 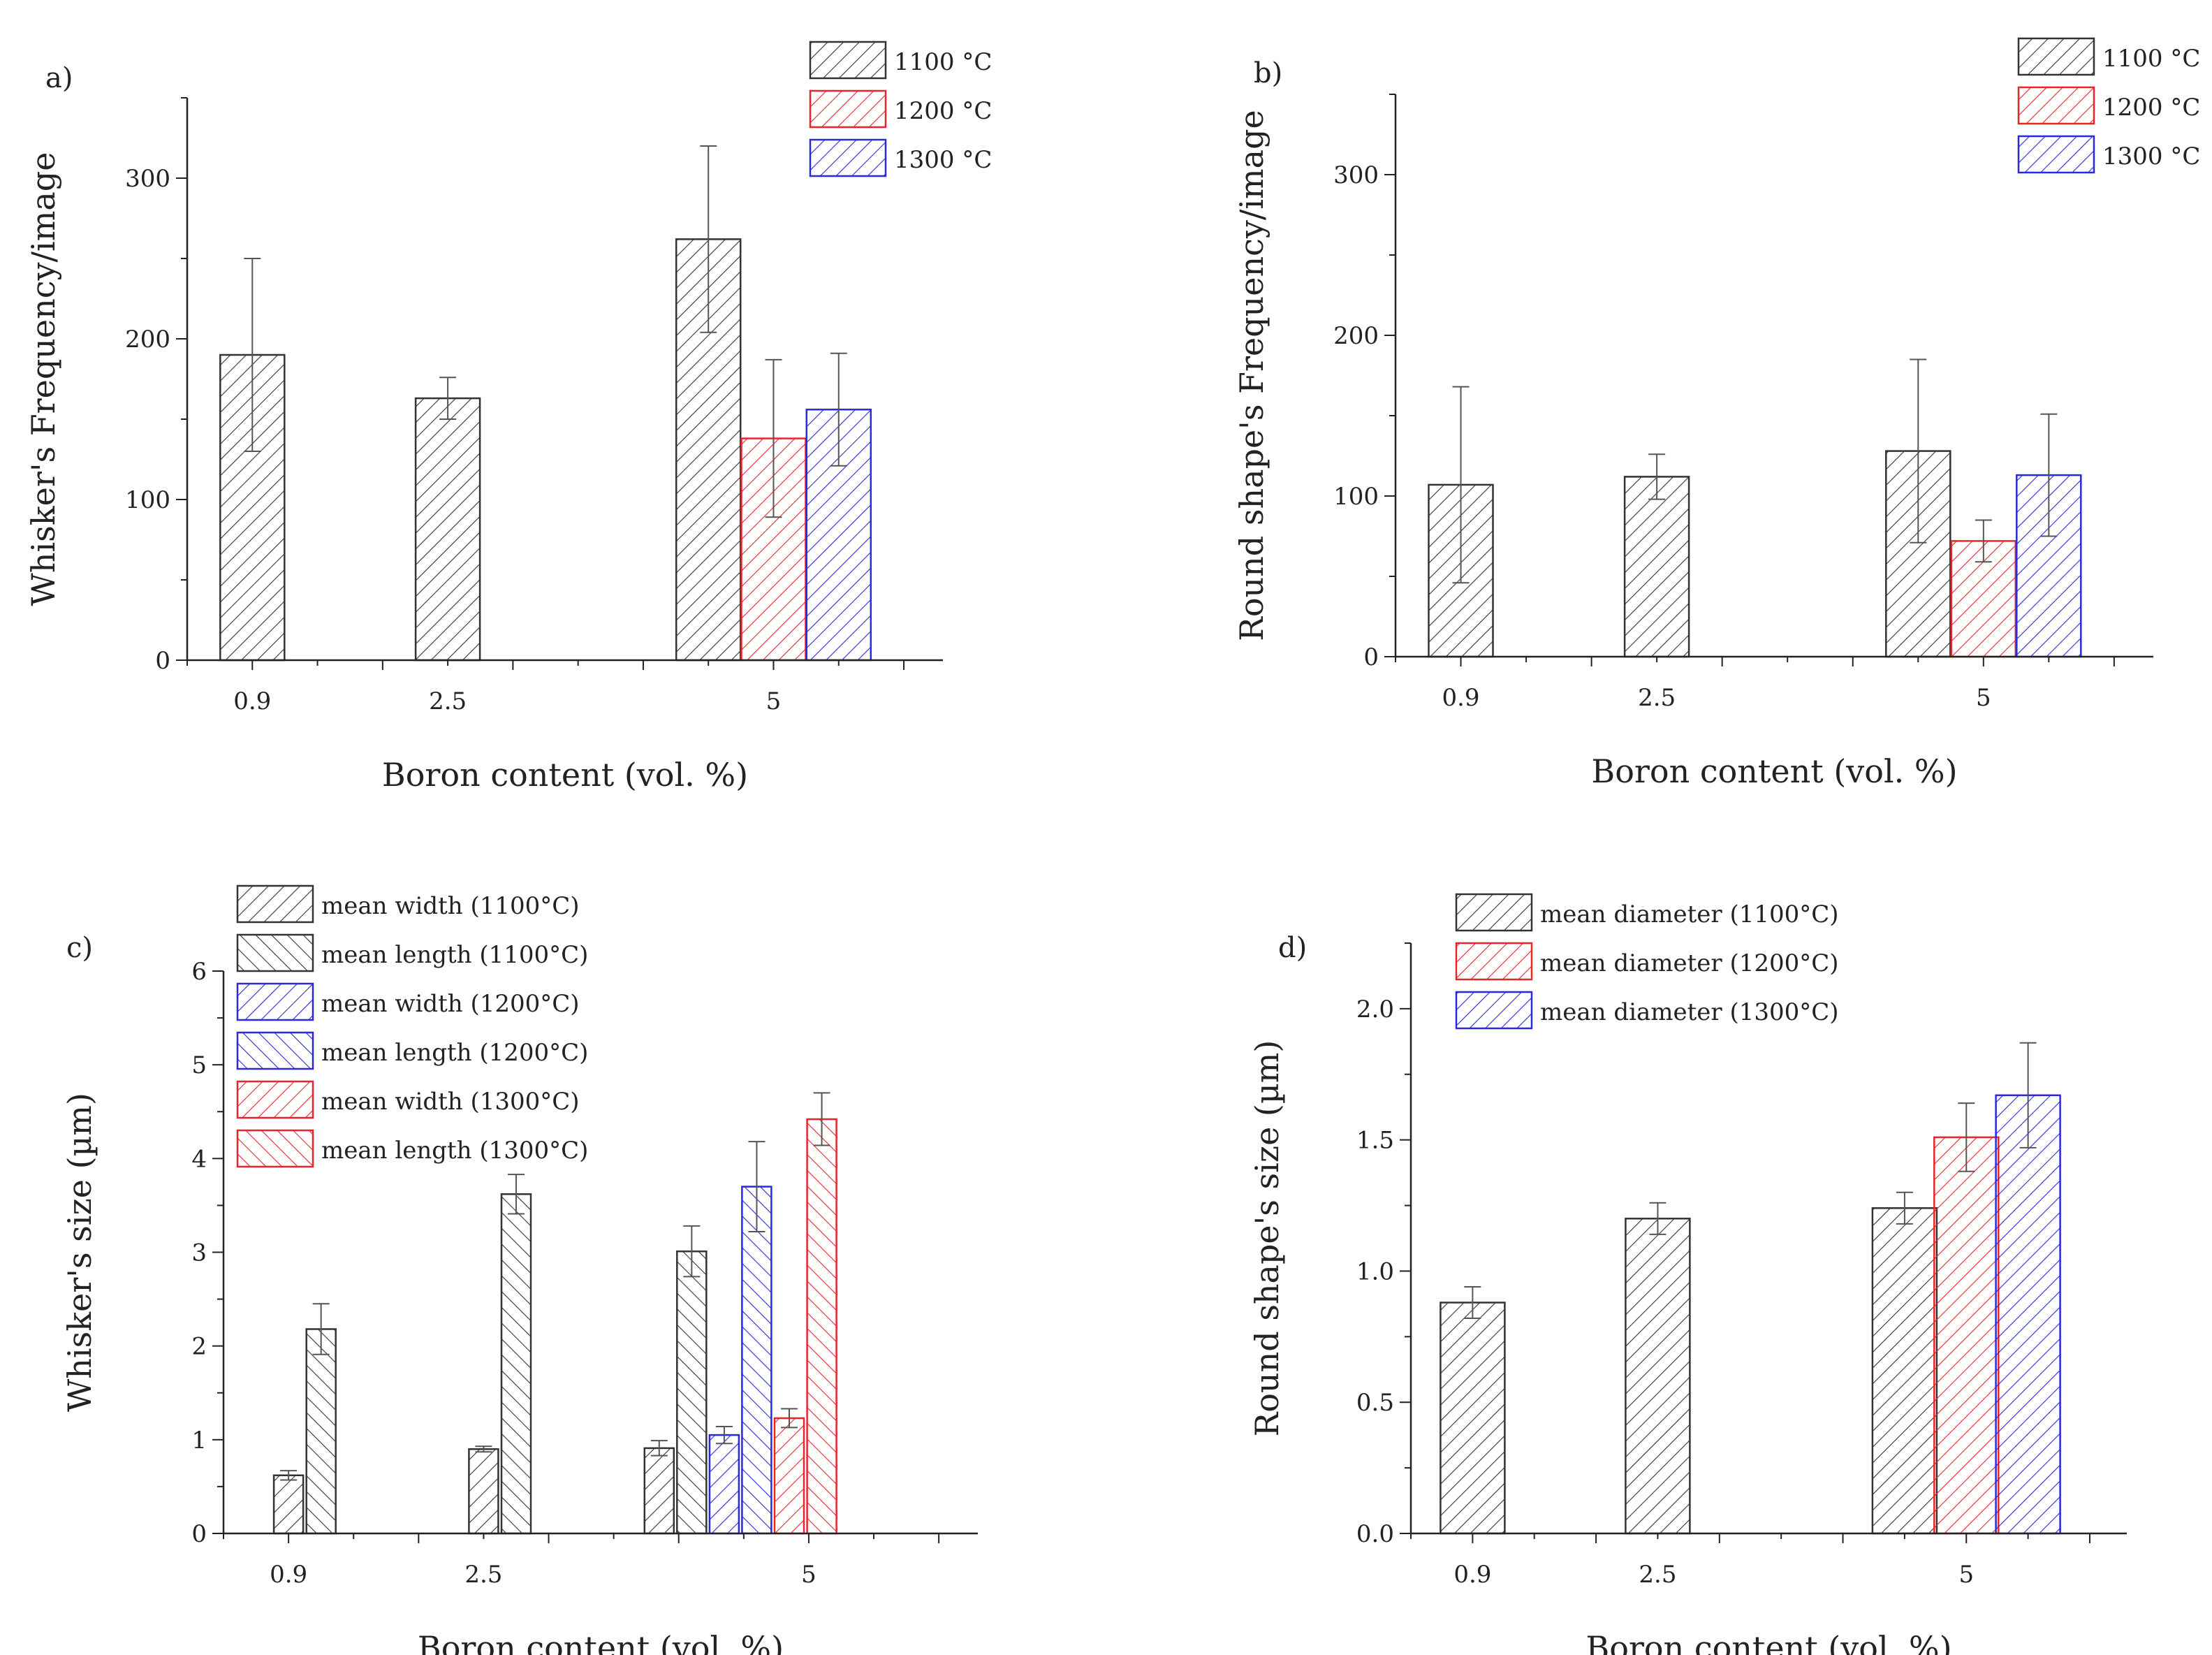 What do you see at coordinates (692, 1392) in the screenshot?
I see `bar-mean-length-1100-c--5` at bounding box center [692, 1392].